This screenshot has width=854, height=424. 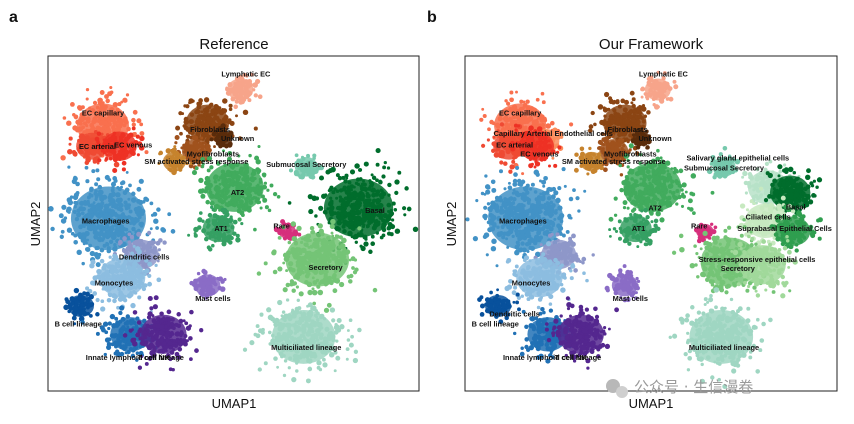 I want to click on cluster-label: Macrophages, so click(x=106, y=221).